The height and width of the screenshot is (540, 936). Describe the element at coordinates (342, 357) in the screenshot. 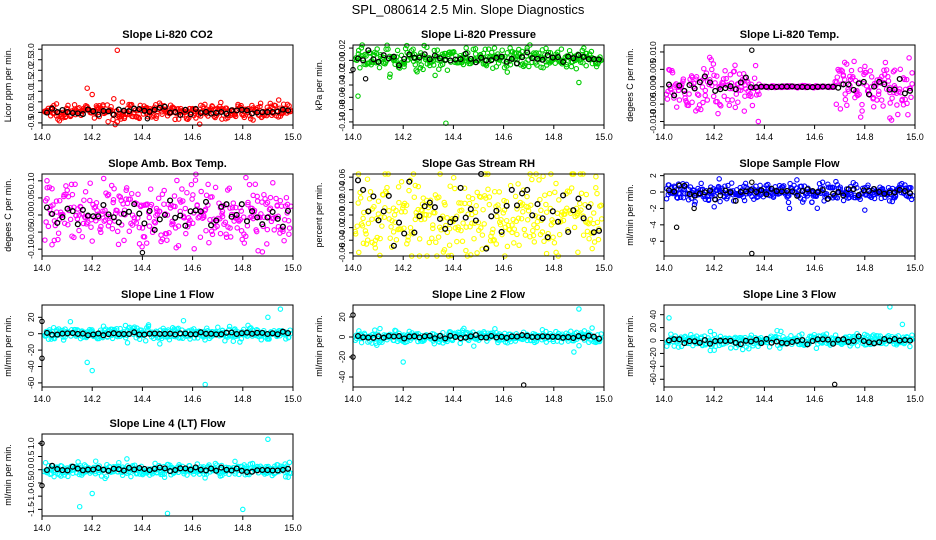

I see `y-tick-label: -20` at that location.